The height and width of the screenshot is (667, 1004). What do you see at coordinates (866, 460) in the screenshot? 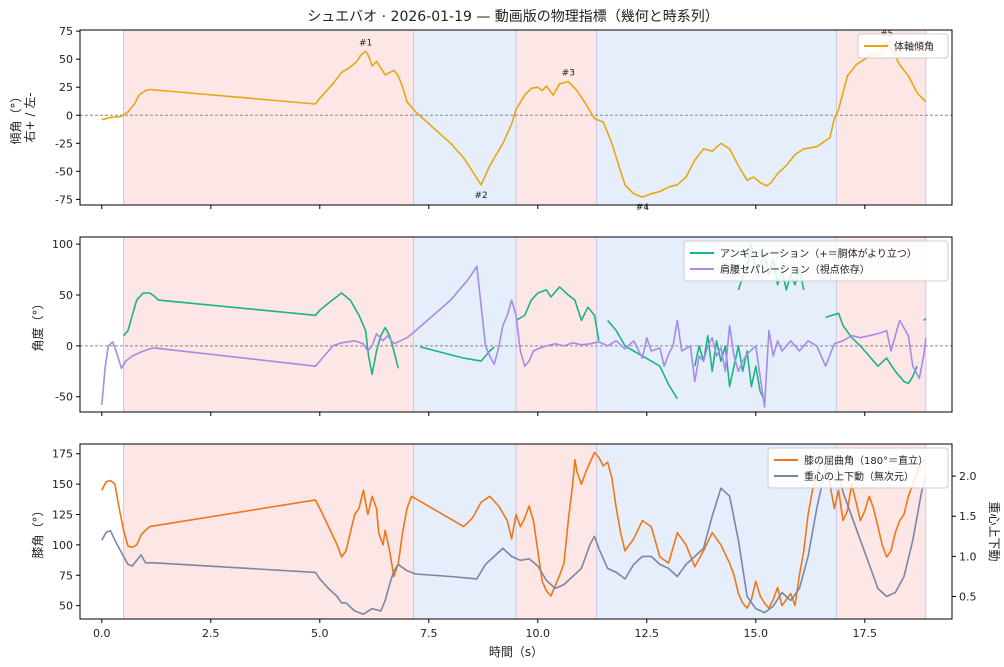
I see `legend-entry: 膝の屈曲角（180°＝直立）` at bounding box center [866, 460].